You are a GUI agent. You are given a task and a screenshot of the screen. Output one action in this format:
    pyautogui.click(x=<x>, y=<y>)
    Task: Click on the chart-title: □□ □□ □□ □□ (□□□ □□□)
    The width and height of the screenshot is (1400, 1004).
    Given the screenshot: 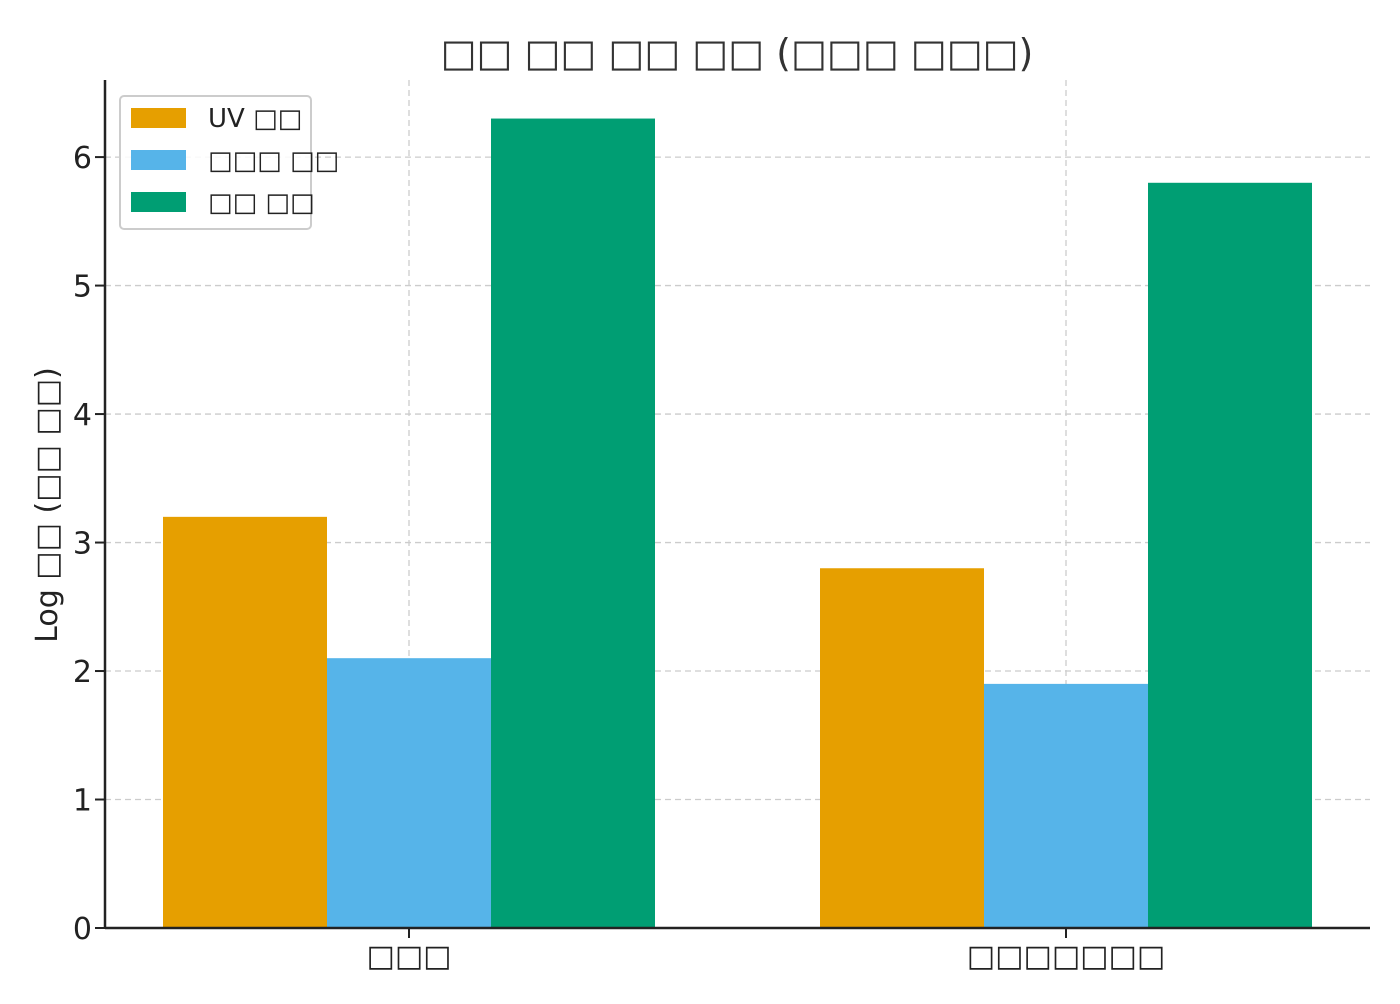 What is the action you would take?
    pyautogui.click(x=737, y=53)
    